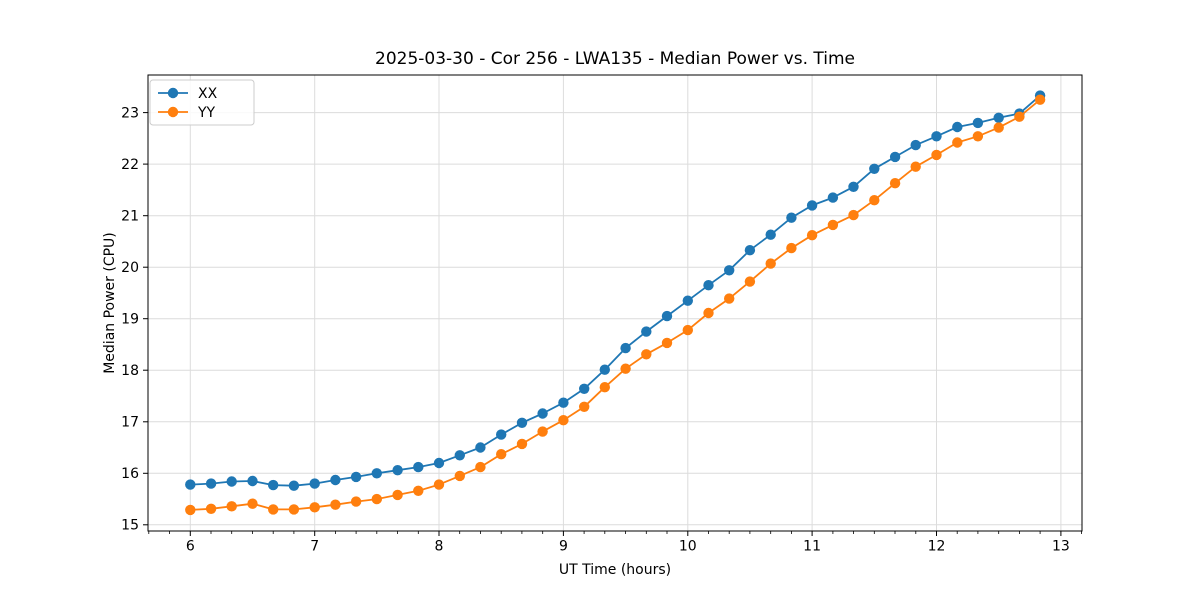  I want to click on legend-label: XX, so click(208, 94).